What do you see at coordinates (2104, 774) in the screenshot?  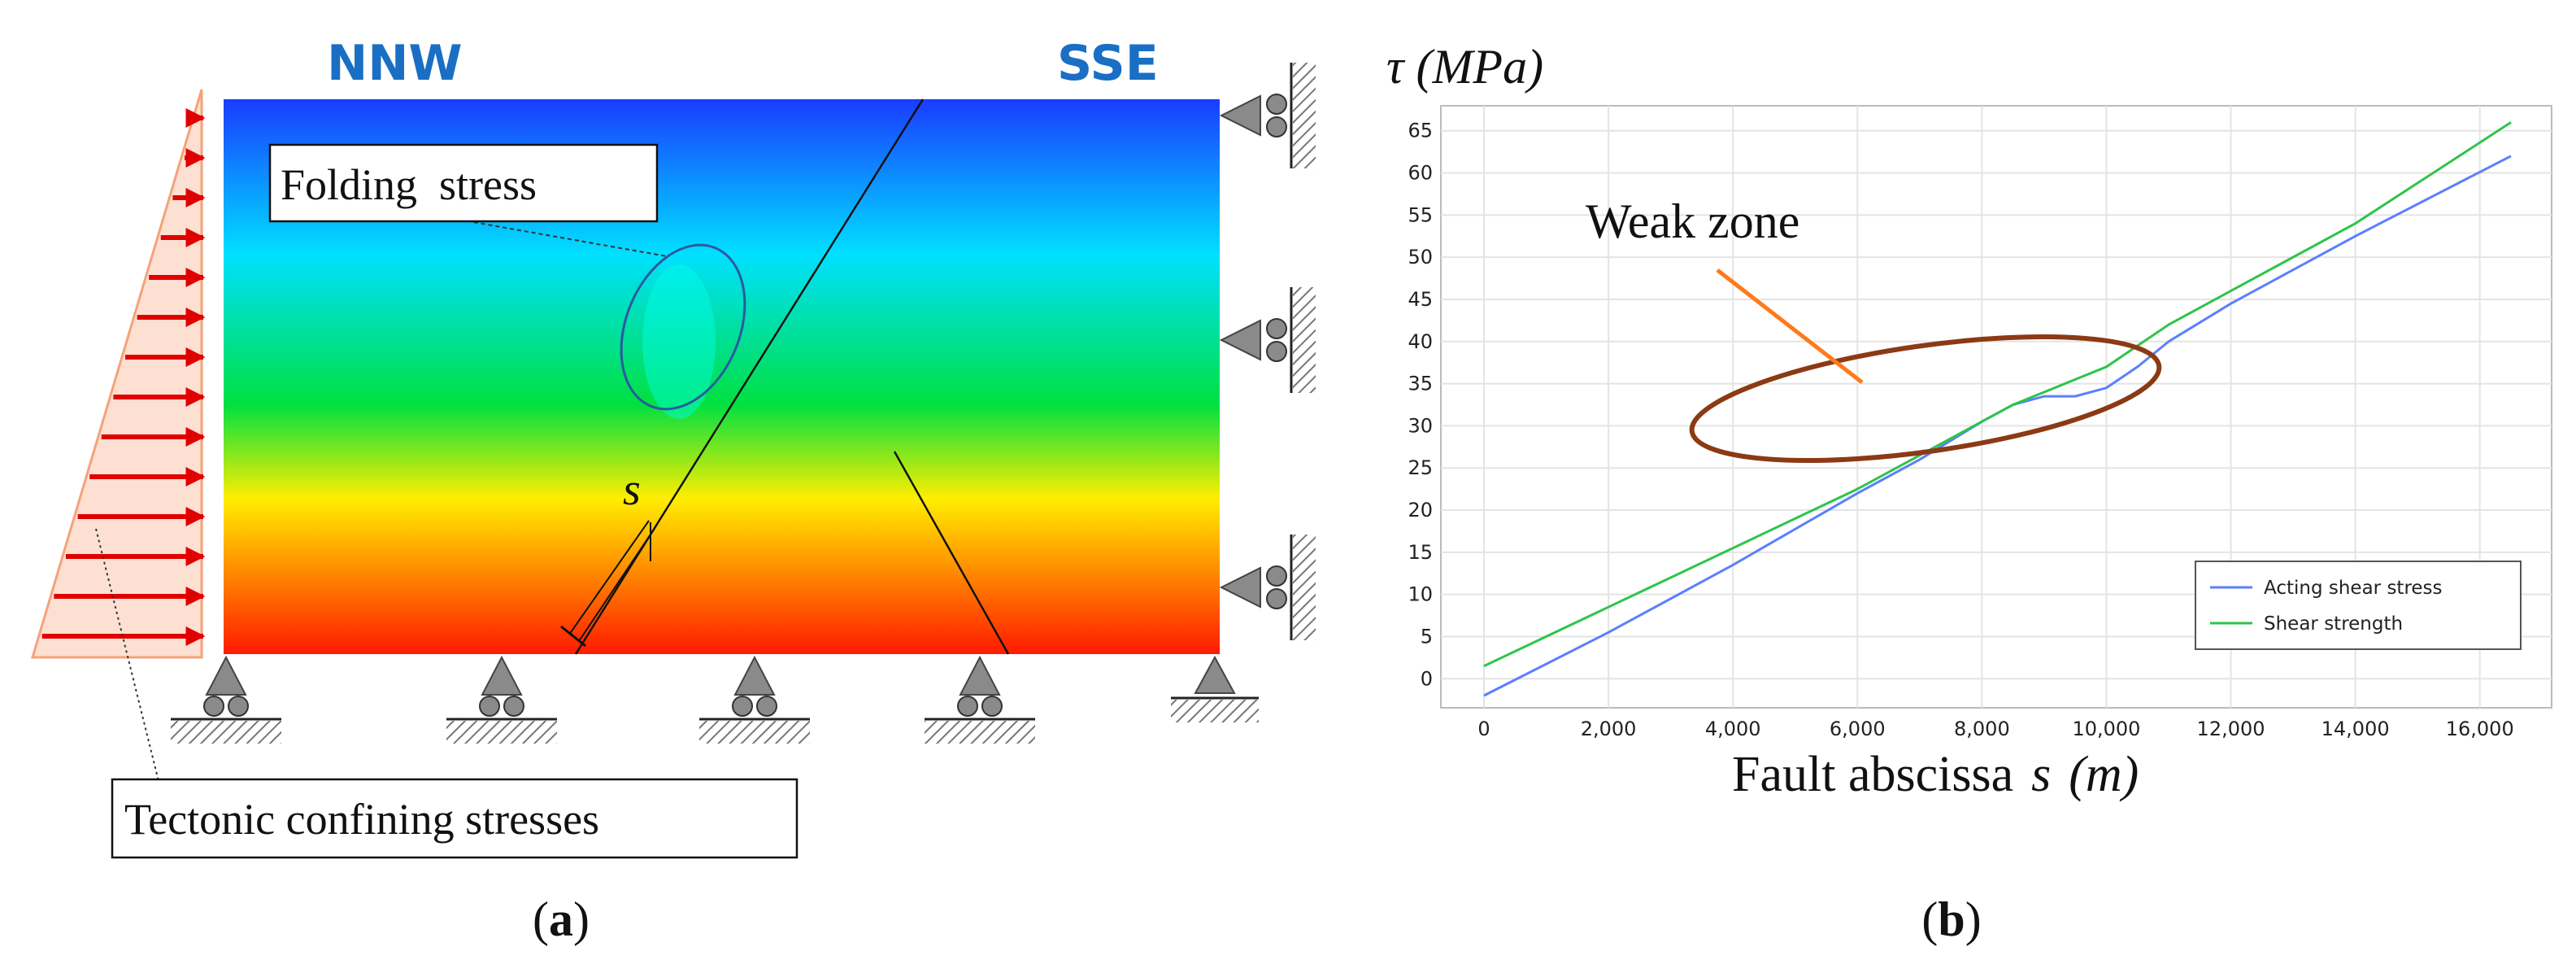 I see `x-axis-title-unit: (m)` at bounding box center [2104, 774].